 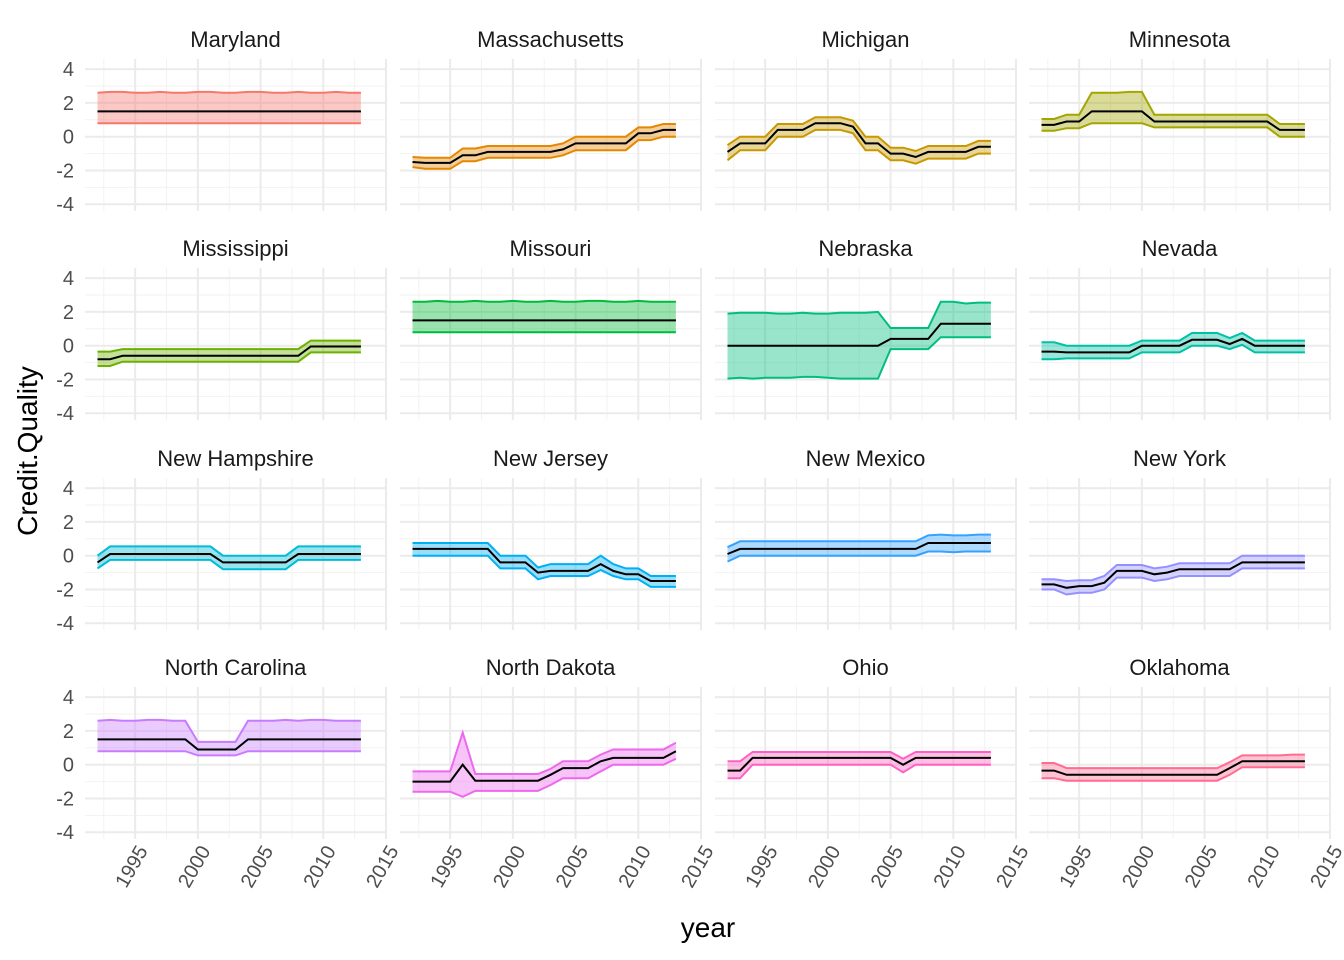 I want to click on panel-new-mexico: New Mexico, so click(x=866, y=538).